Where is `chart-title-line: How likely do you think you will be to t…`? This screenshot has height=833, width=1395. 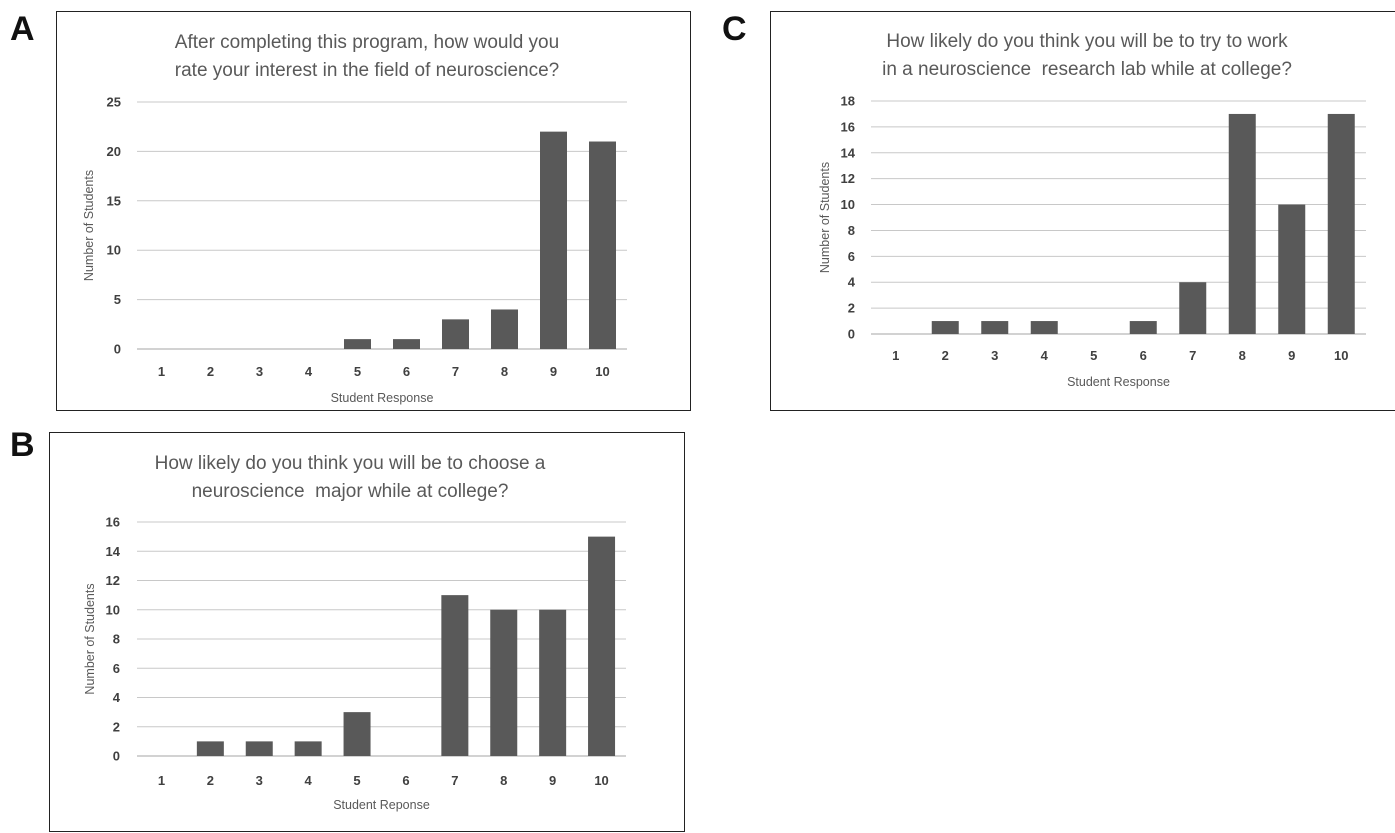
chart-title-line: How likely do you think you will be to t… is located at coordinates (1087, 41).